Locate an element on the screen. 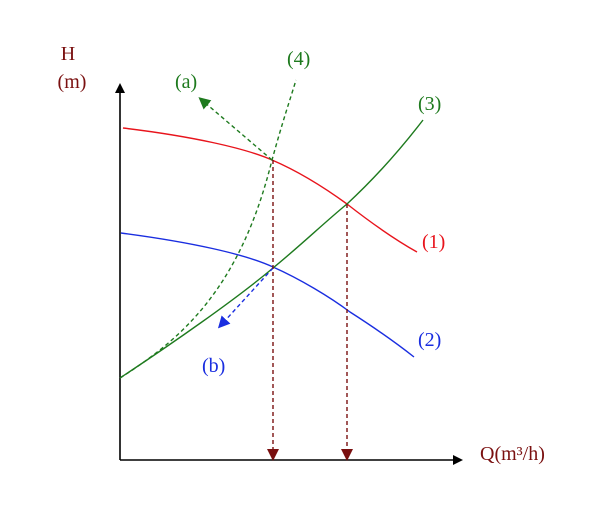  curve-4-label: (4) is located at coordinates (298, 59).